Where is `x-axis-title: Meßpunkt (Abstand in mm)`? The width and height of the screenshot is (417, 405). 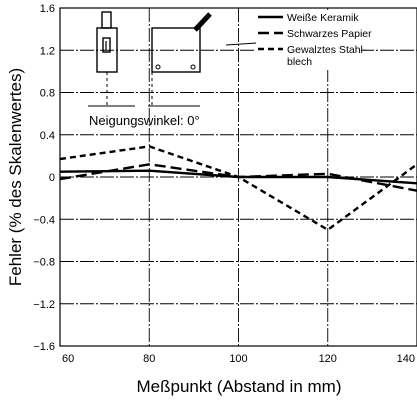 x-axis-title: Meßpunkt (Abstand in mm) is located at coordinates (238, 386).